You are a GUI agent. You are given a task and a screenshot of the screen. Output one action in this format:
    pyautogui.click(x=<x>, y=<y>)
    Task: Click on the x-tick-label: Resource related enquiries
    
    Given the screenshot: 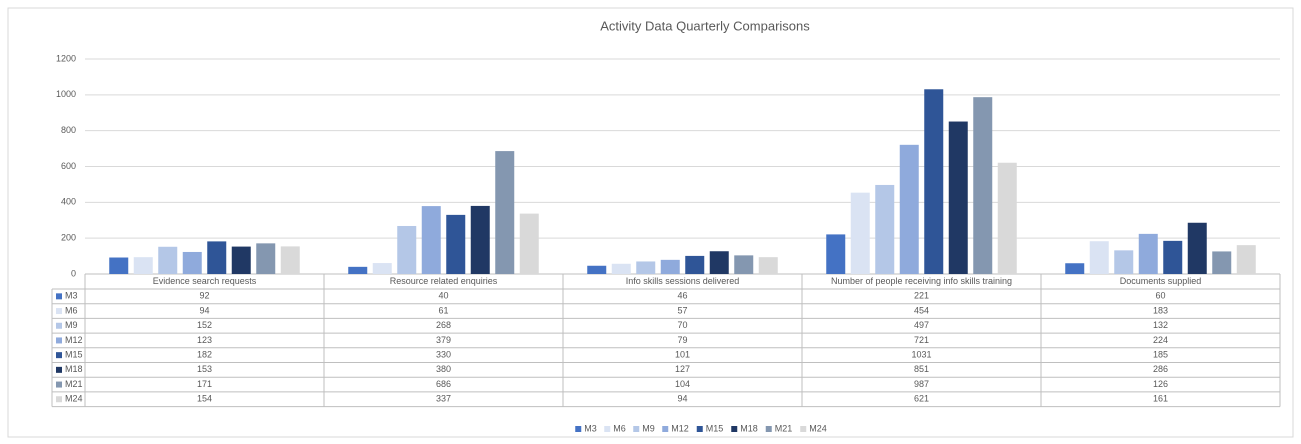 What is the action you would take?
    pyautogui.click(x=444, y=281)
    